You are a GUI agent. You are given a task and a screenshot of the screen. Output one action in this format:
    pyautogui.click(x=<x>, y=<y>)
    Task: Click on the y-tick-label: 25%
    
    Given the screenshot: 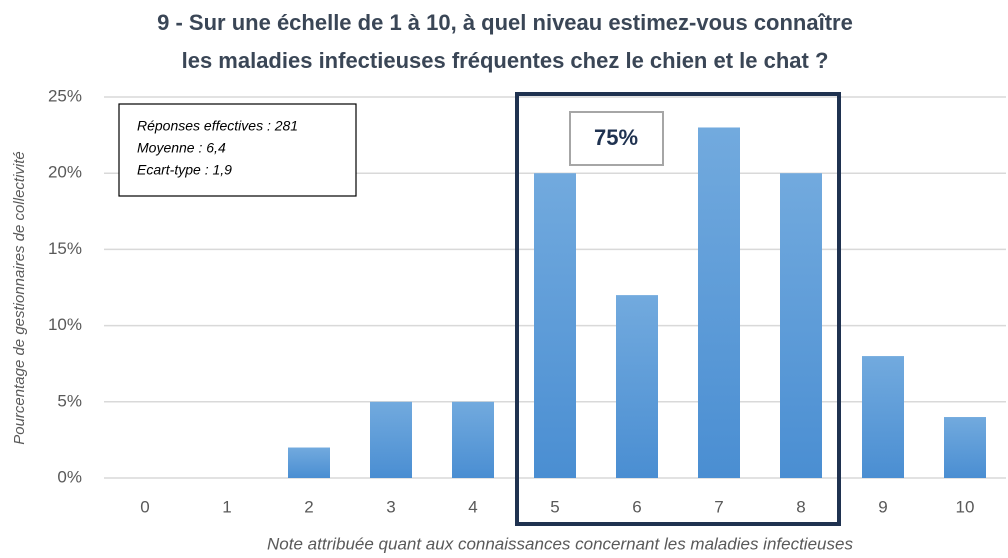 What is the action you would take?
    pyautogui.click(x=65, y=95)
    